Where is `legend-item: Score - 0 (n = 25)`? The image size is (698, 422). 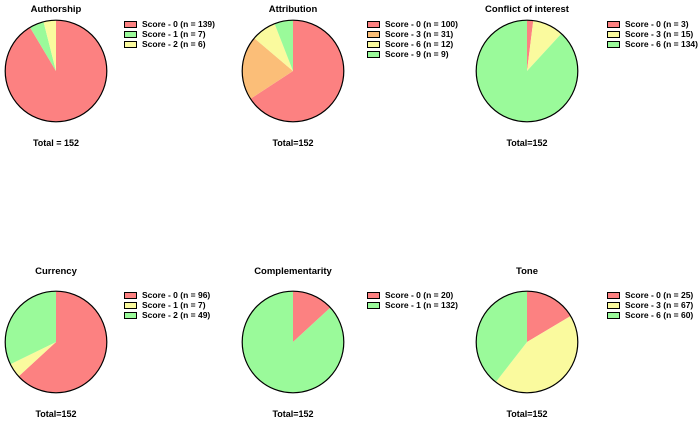 legend-item: Score - 0 (n = 25) is located at coordinates (650, 295).